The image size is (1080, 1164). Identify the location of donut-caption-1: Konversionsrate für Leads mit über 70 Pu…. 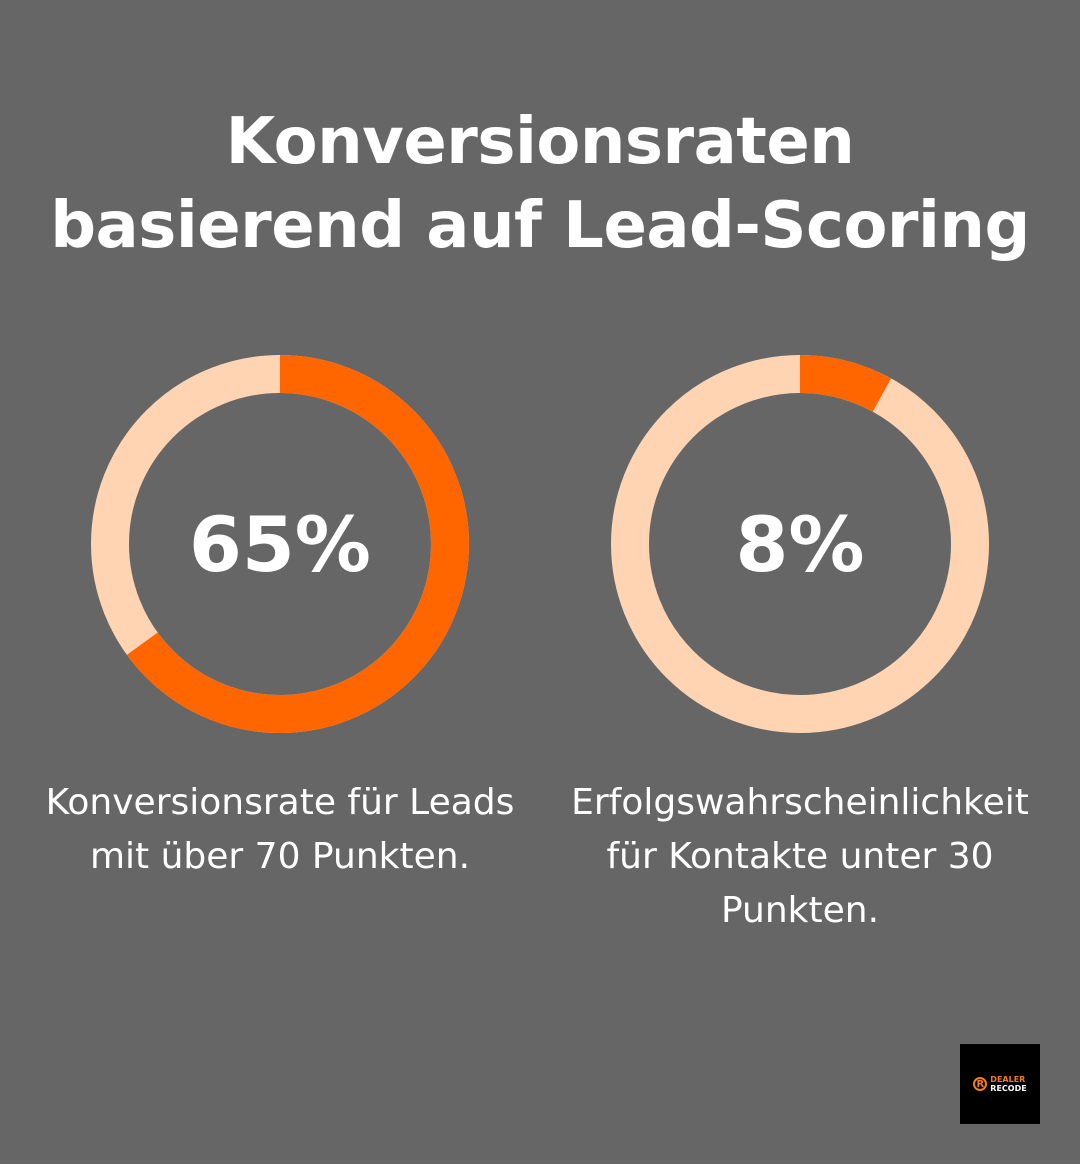
(280, 829).